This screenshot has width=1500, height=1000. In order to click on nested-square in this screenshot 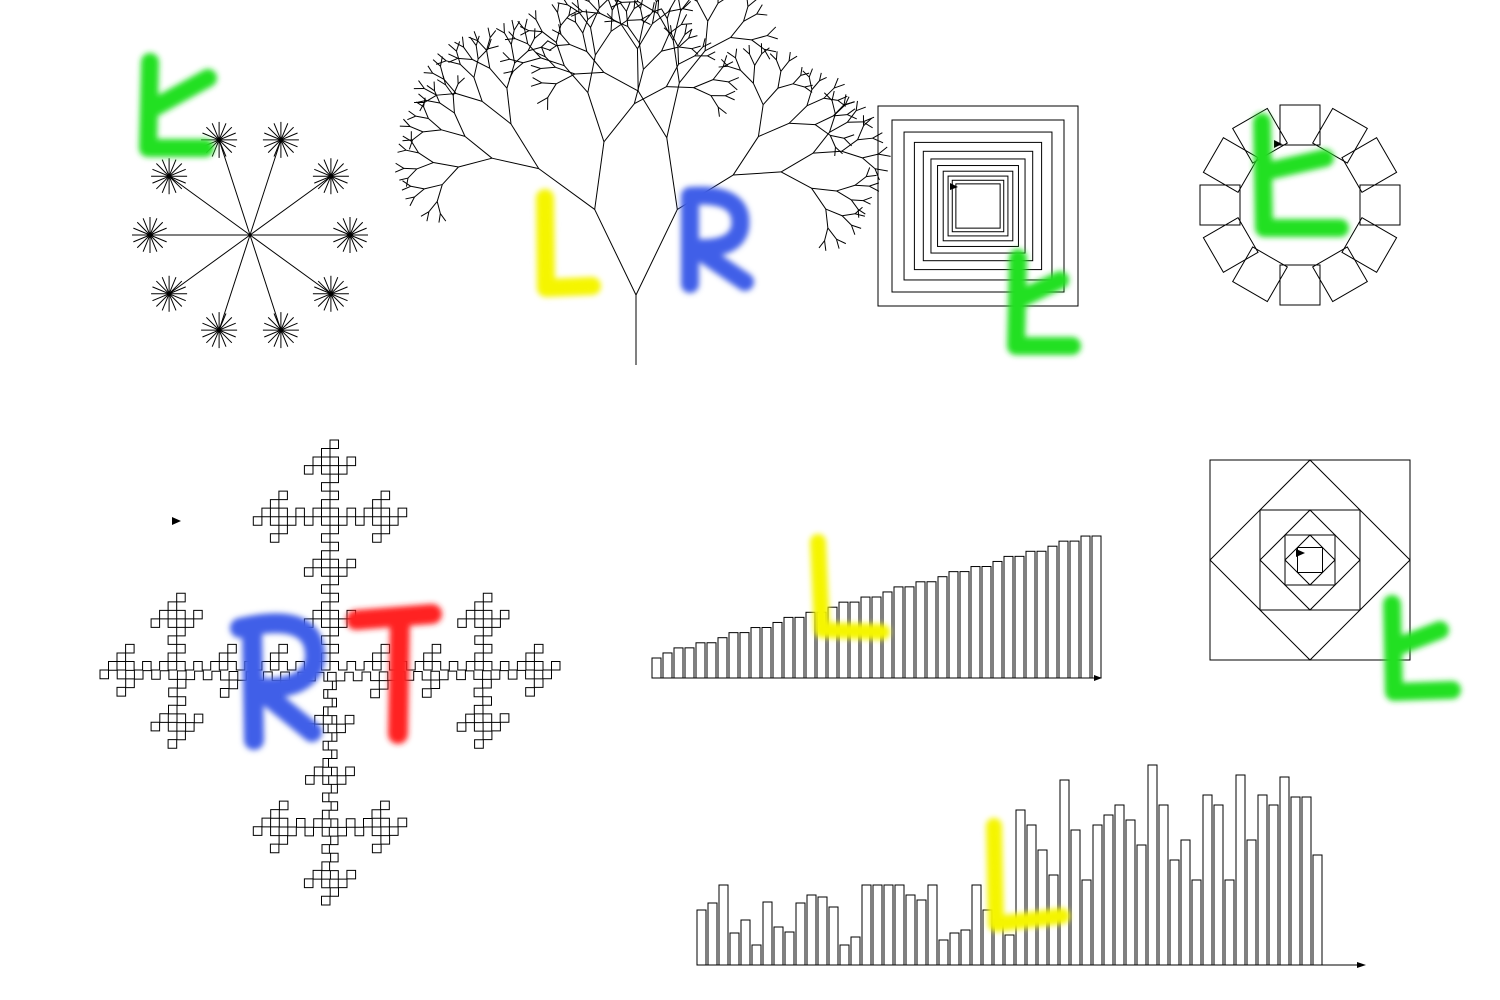, I will do `click(978, 206)`.